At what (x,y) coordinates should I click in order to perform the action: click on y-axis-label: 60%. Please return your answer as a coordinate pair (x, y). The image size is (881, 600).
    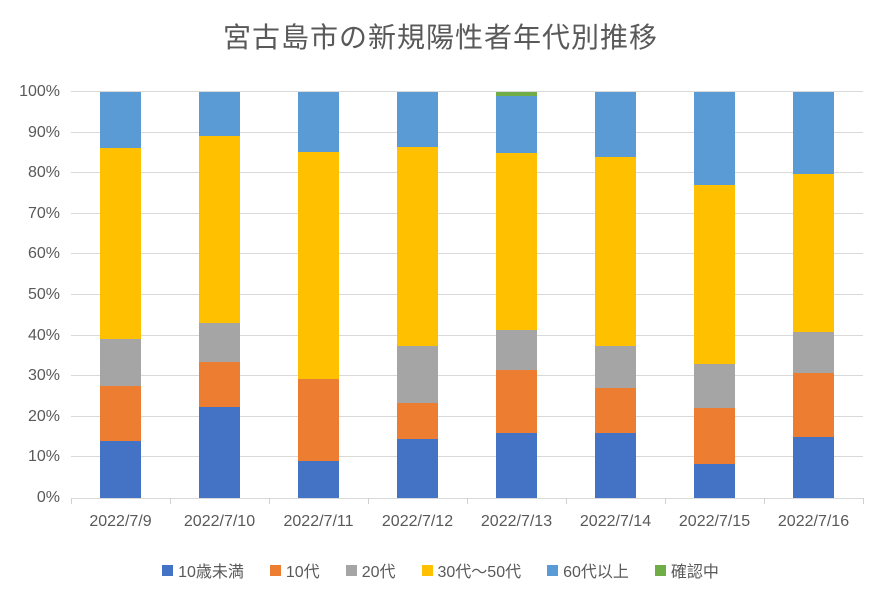
    Looking at the image, I should click on (43, 254).